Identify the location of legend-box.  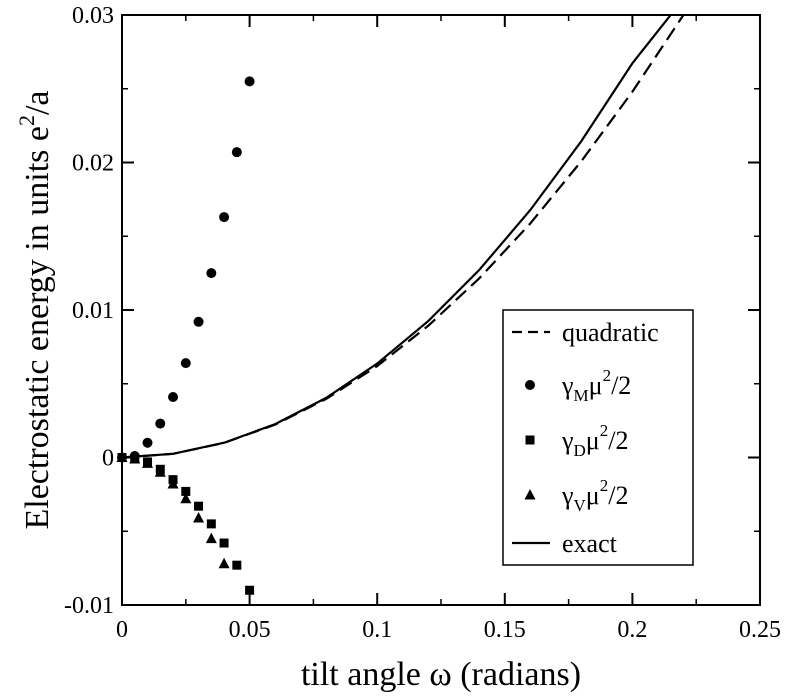
(598, 437).